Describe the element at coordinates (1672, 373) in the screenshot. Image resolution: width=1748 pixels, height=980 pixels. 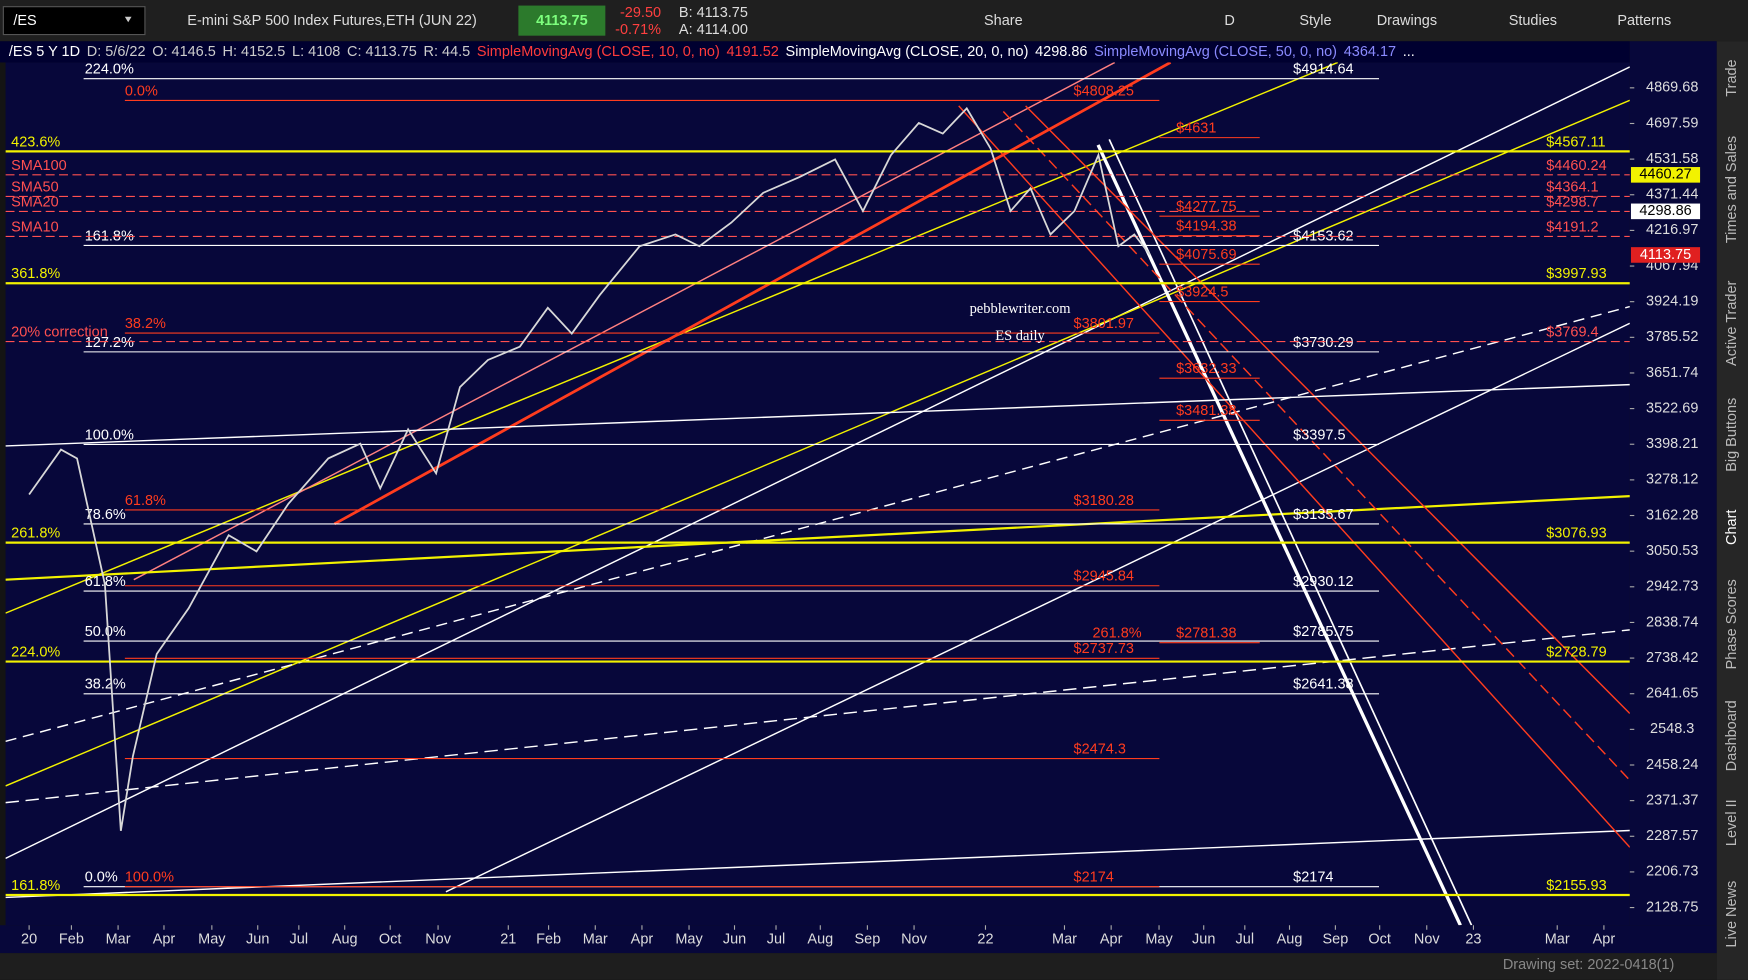
I see `y-tick-label: 3651.74` at that location.